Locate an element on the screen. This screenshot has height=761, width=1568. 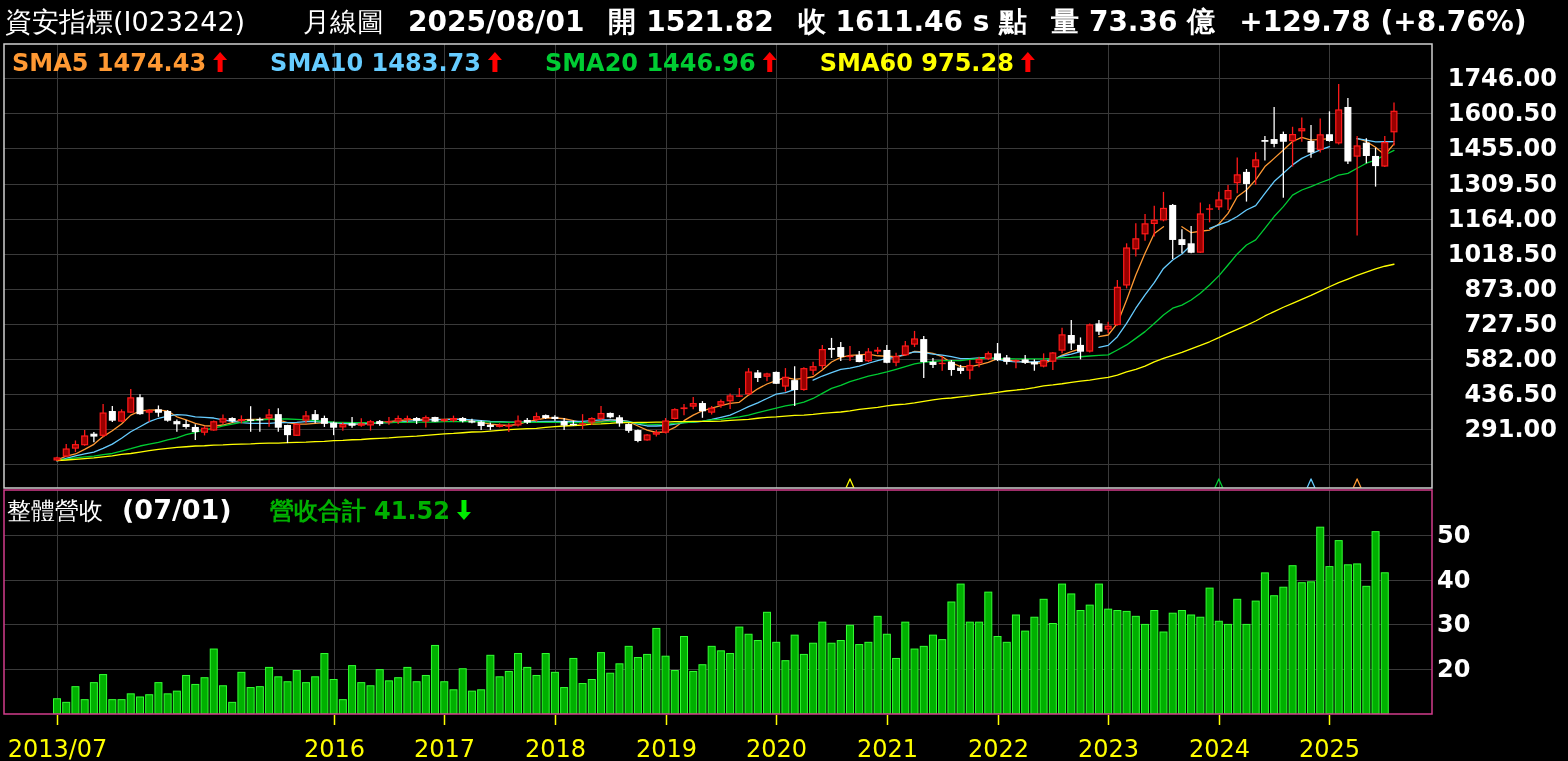
x-tick-label: 2021 is located at coordinates (887, 748).